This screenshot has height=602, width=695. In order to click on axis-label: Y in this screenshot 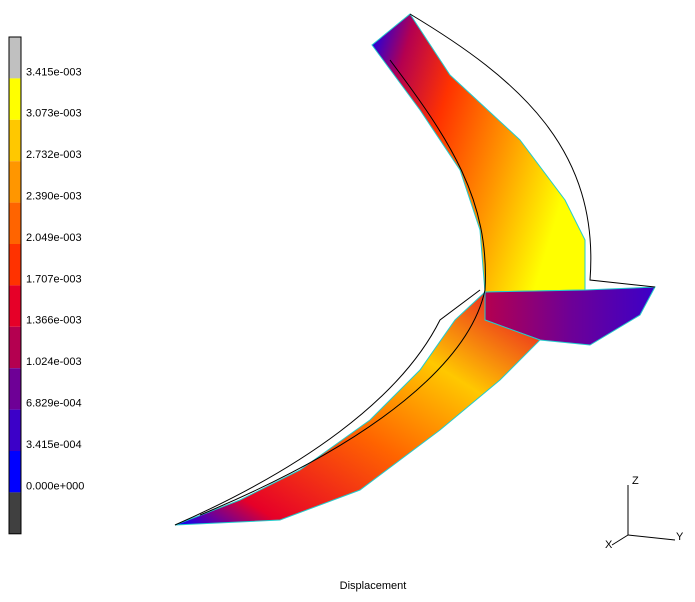, I will do `click(680, 537)`.